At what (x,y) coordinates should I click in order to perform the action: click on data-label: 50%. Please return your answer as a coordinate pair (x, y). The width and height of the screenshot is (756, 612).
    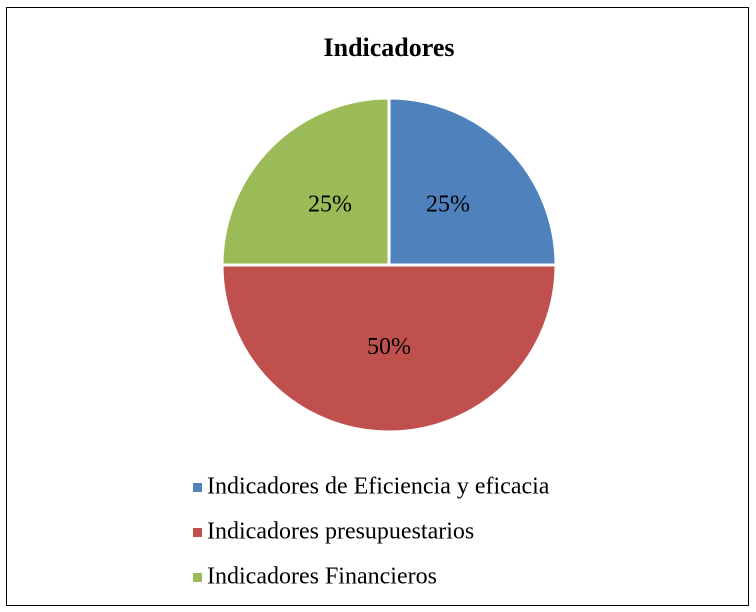
    Looking at the image, I should click on (389, 347).